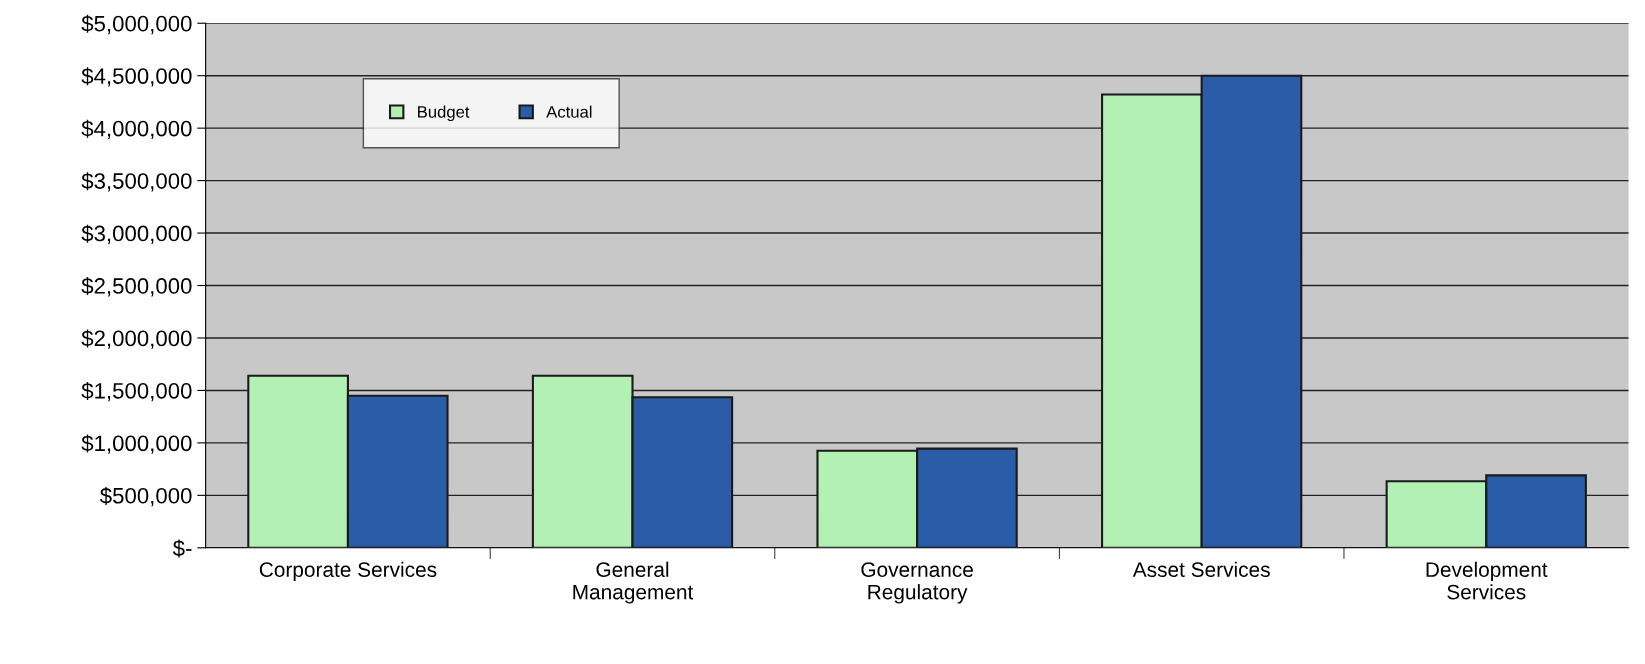 The height and width of the screenshot is (664, 1645). What do you see at coordinates (136, 129) in the screenshot?
I see `y-tick-label: $4,000,000` at bounding box center [136, 129].